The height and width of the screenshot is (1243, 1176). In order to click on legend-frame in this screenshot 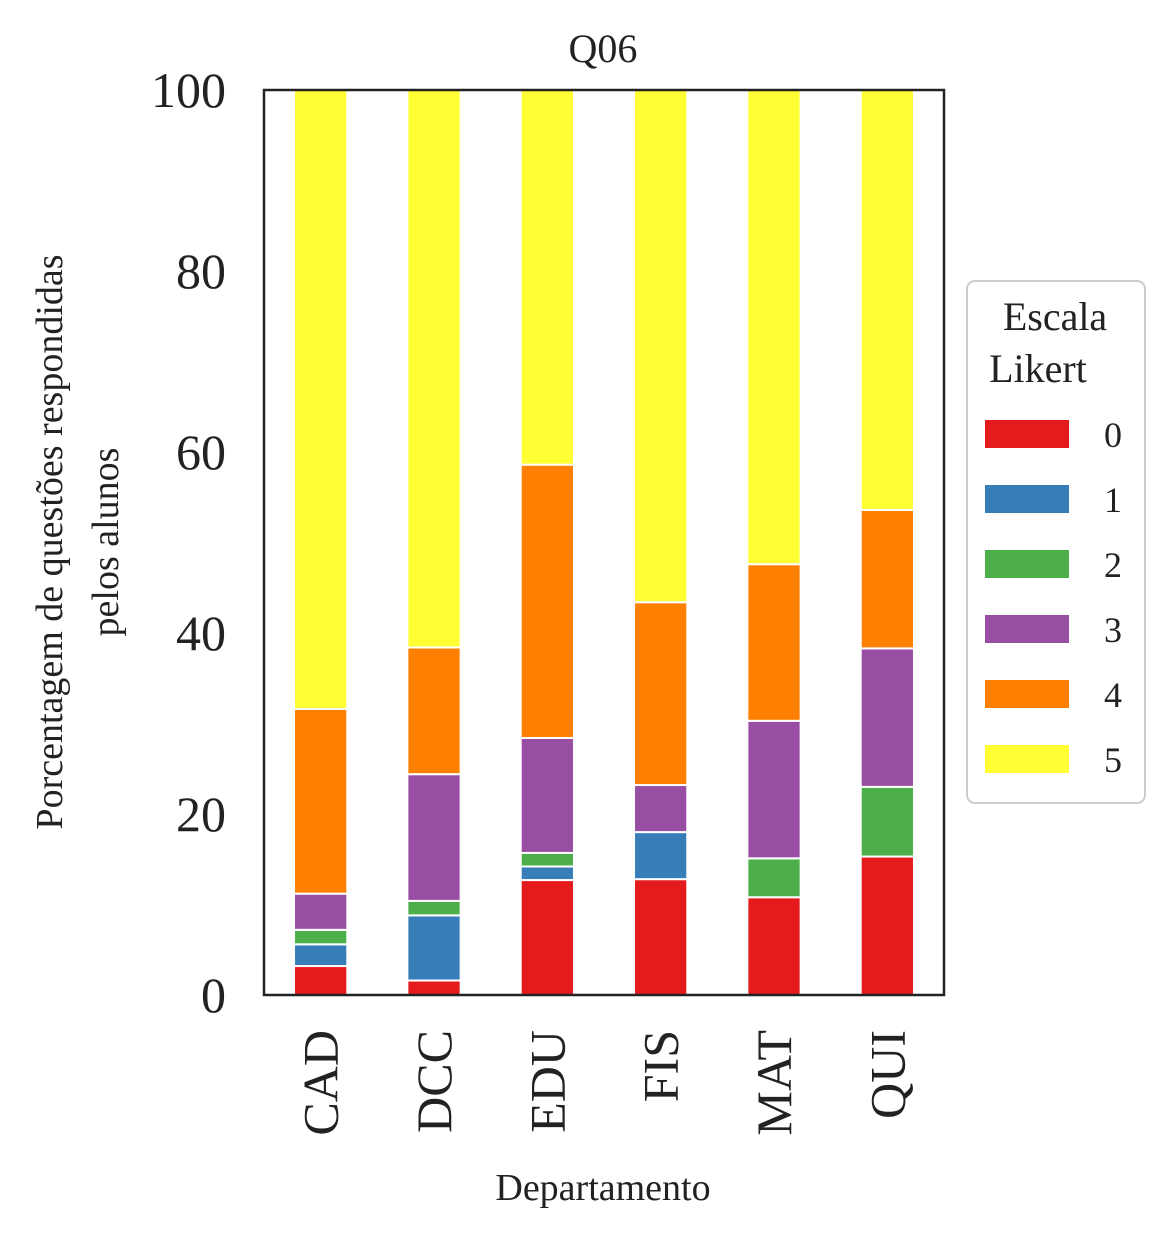, I will do `click(1056, 542)`.